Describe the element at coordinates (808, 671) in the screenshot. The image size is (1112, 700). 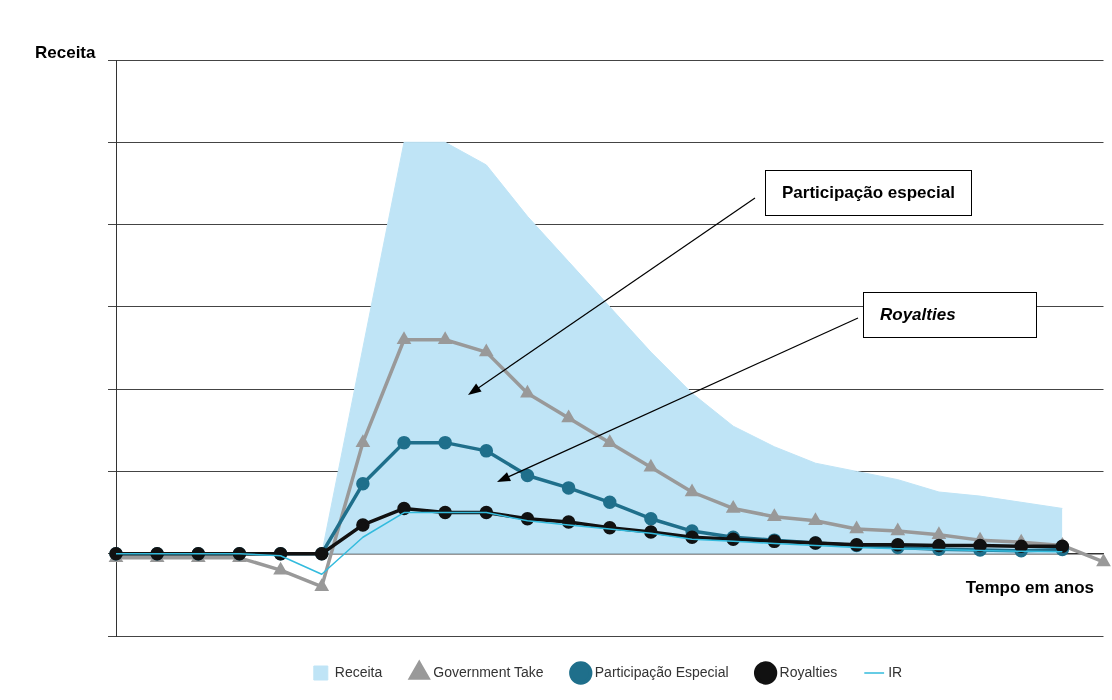
I see `legend-label: Royalties` at that location.